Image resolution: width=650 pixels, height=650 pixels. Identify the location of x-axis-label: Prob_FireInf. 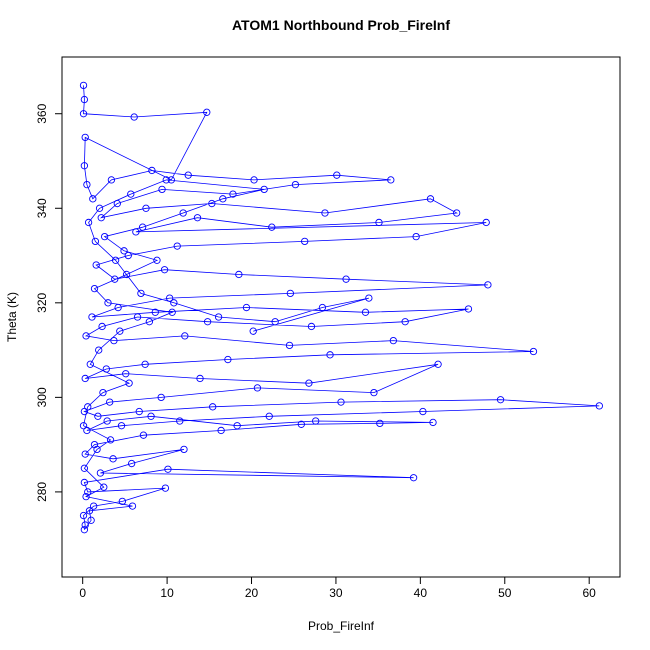
(341, 626).